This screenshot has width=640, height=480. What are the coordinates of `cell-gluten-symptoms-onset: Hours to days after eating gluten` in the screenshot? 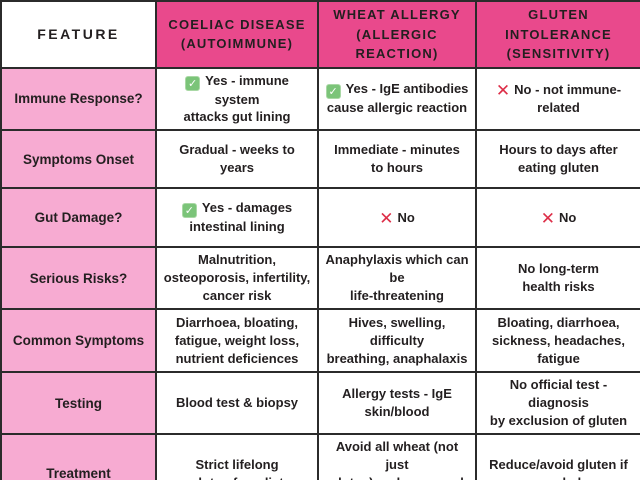 It's located at (557, 159).